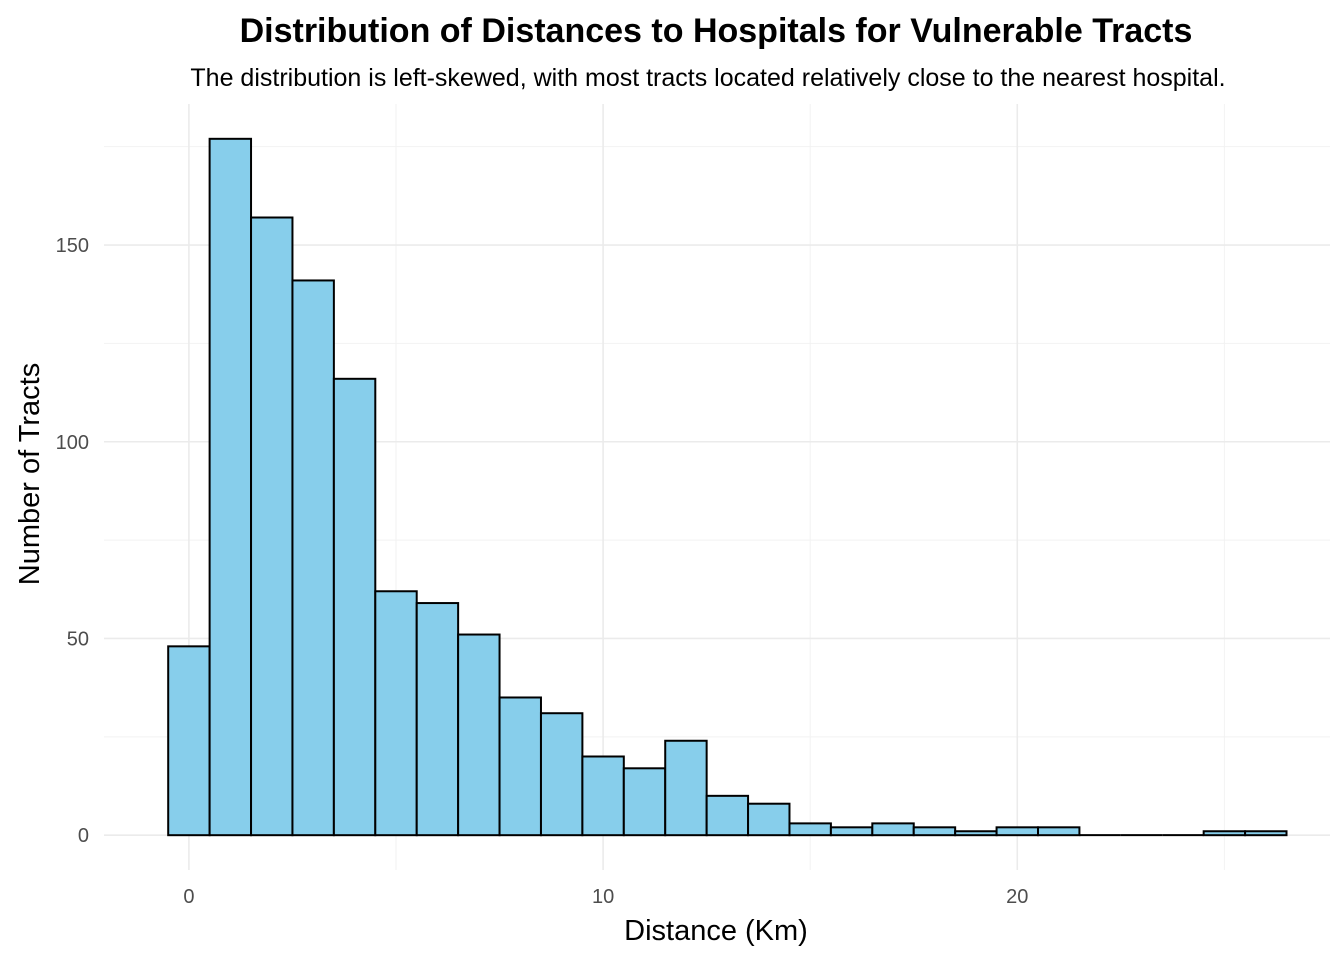 The height and width of the screenshot is (960, 1344). What do you see at coordinates (188, 897) in the screenshot?
I see `x-tick-label: 0` at bounding box center [188, 897].